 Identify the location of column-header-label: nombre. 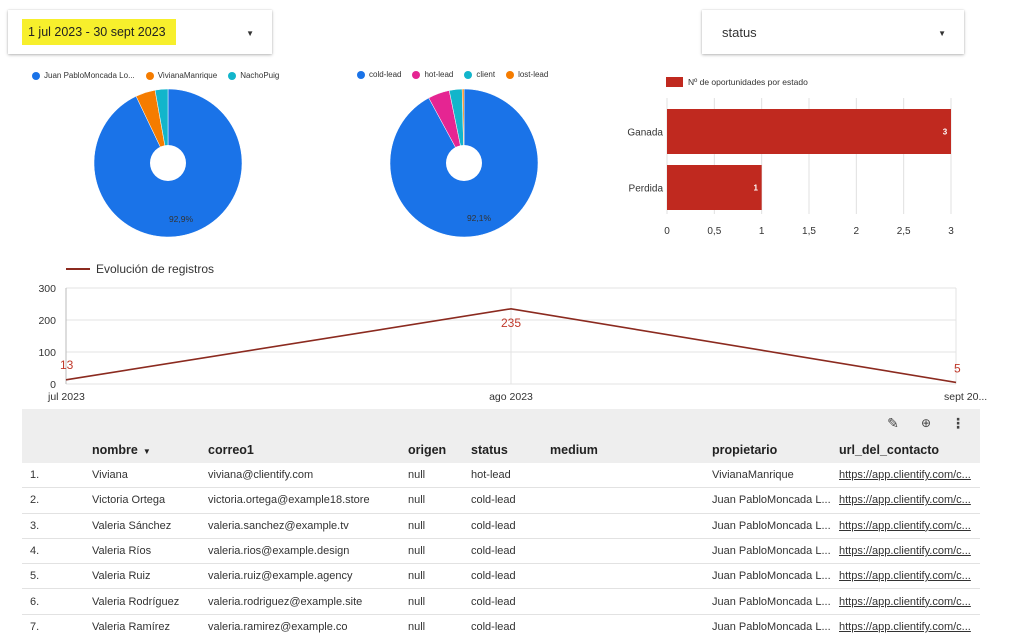
(115, 450).